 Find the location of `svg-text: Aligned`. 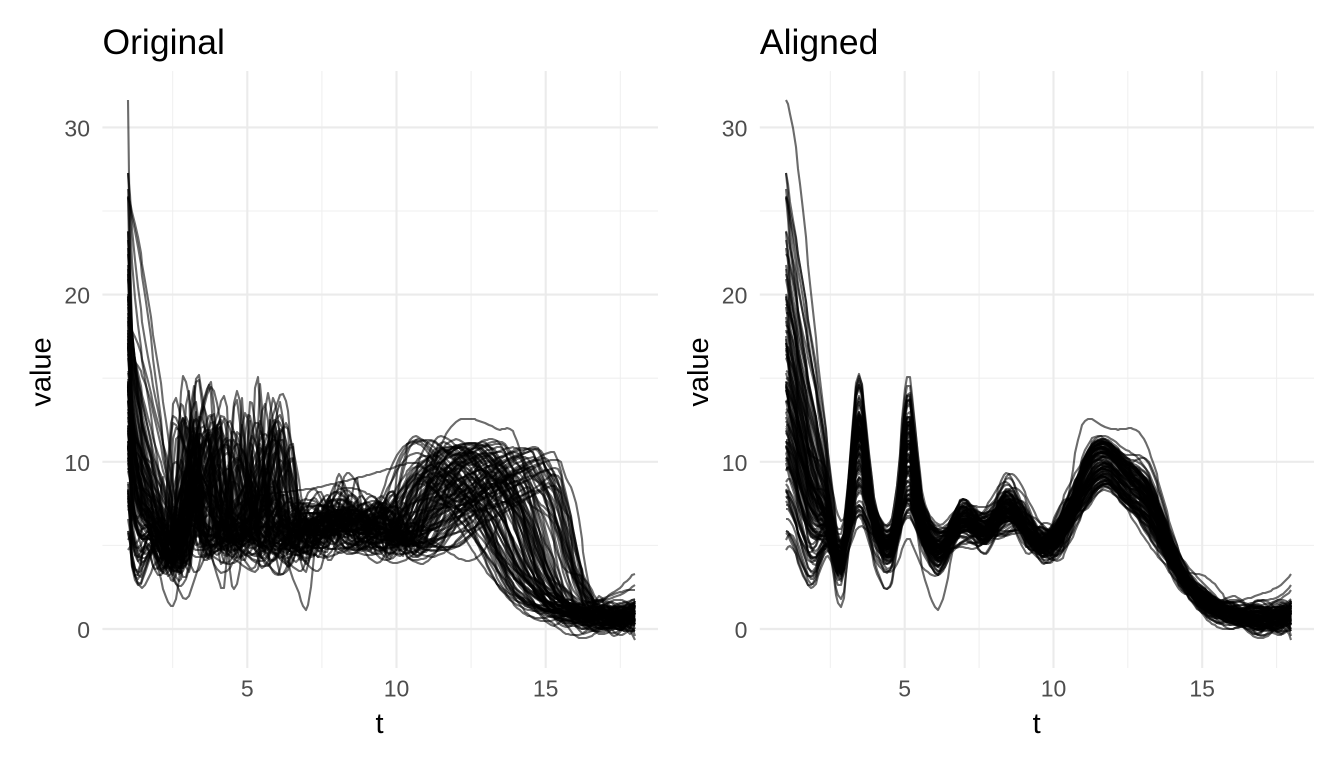

svg-text: Aligned is located at coordinates (819, 42).